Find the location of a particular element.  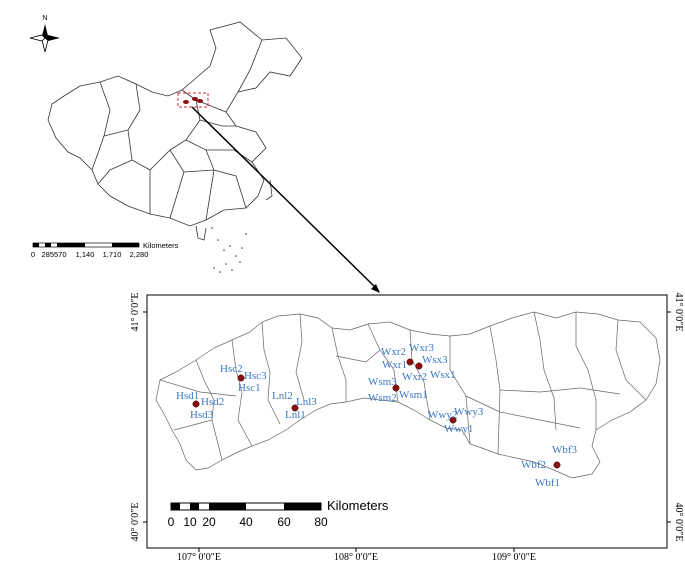

site-marker-wsx is located at coordinates (419, 366).